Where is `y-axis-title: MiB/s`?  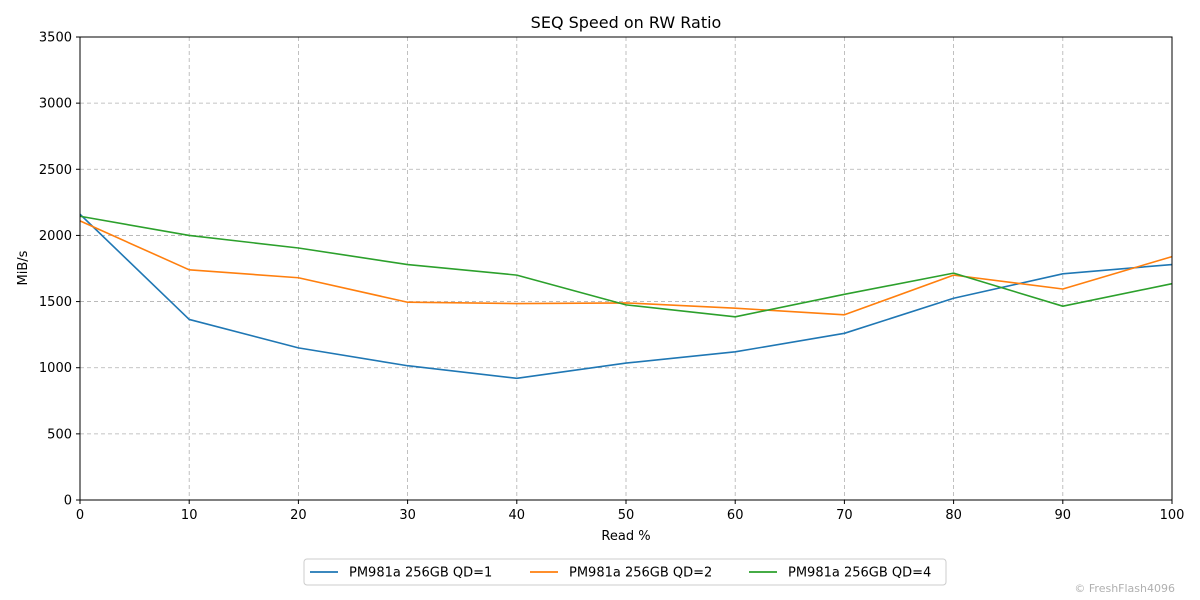
y-axis-title: MiB/s is located at coordinates (23, 267).